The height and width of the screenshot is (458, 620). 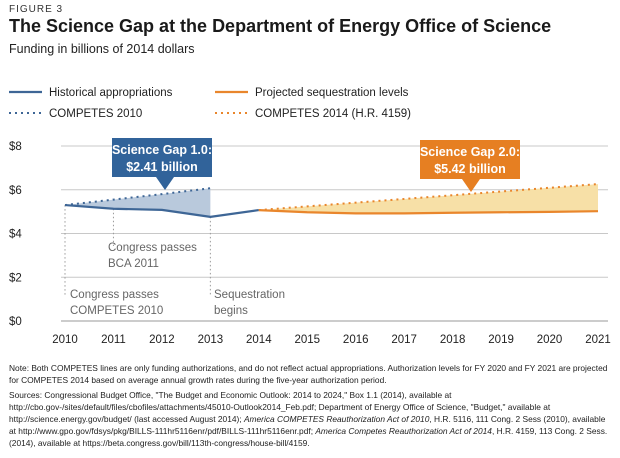 What do you see at coordinates (404, 340) in the screenshot?
I see `x-tick-label: 2017` at bounding box center [404, 340].